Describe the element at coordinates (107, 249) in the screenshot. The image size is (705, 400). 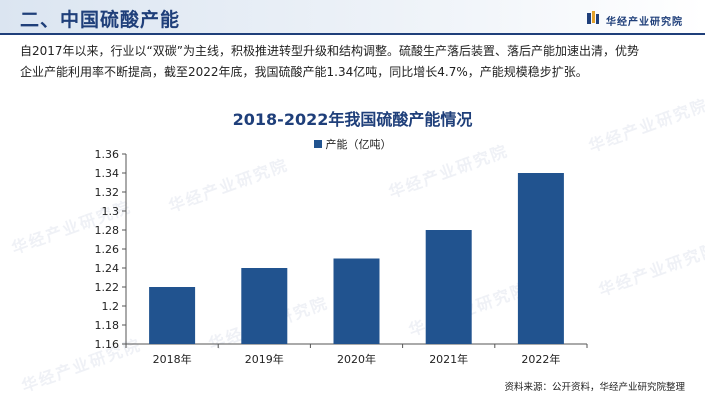
I see `y-tick-label: 1.26` at that location.